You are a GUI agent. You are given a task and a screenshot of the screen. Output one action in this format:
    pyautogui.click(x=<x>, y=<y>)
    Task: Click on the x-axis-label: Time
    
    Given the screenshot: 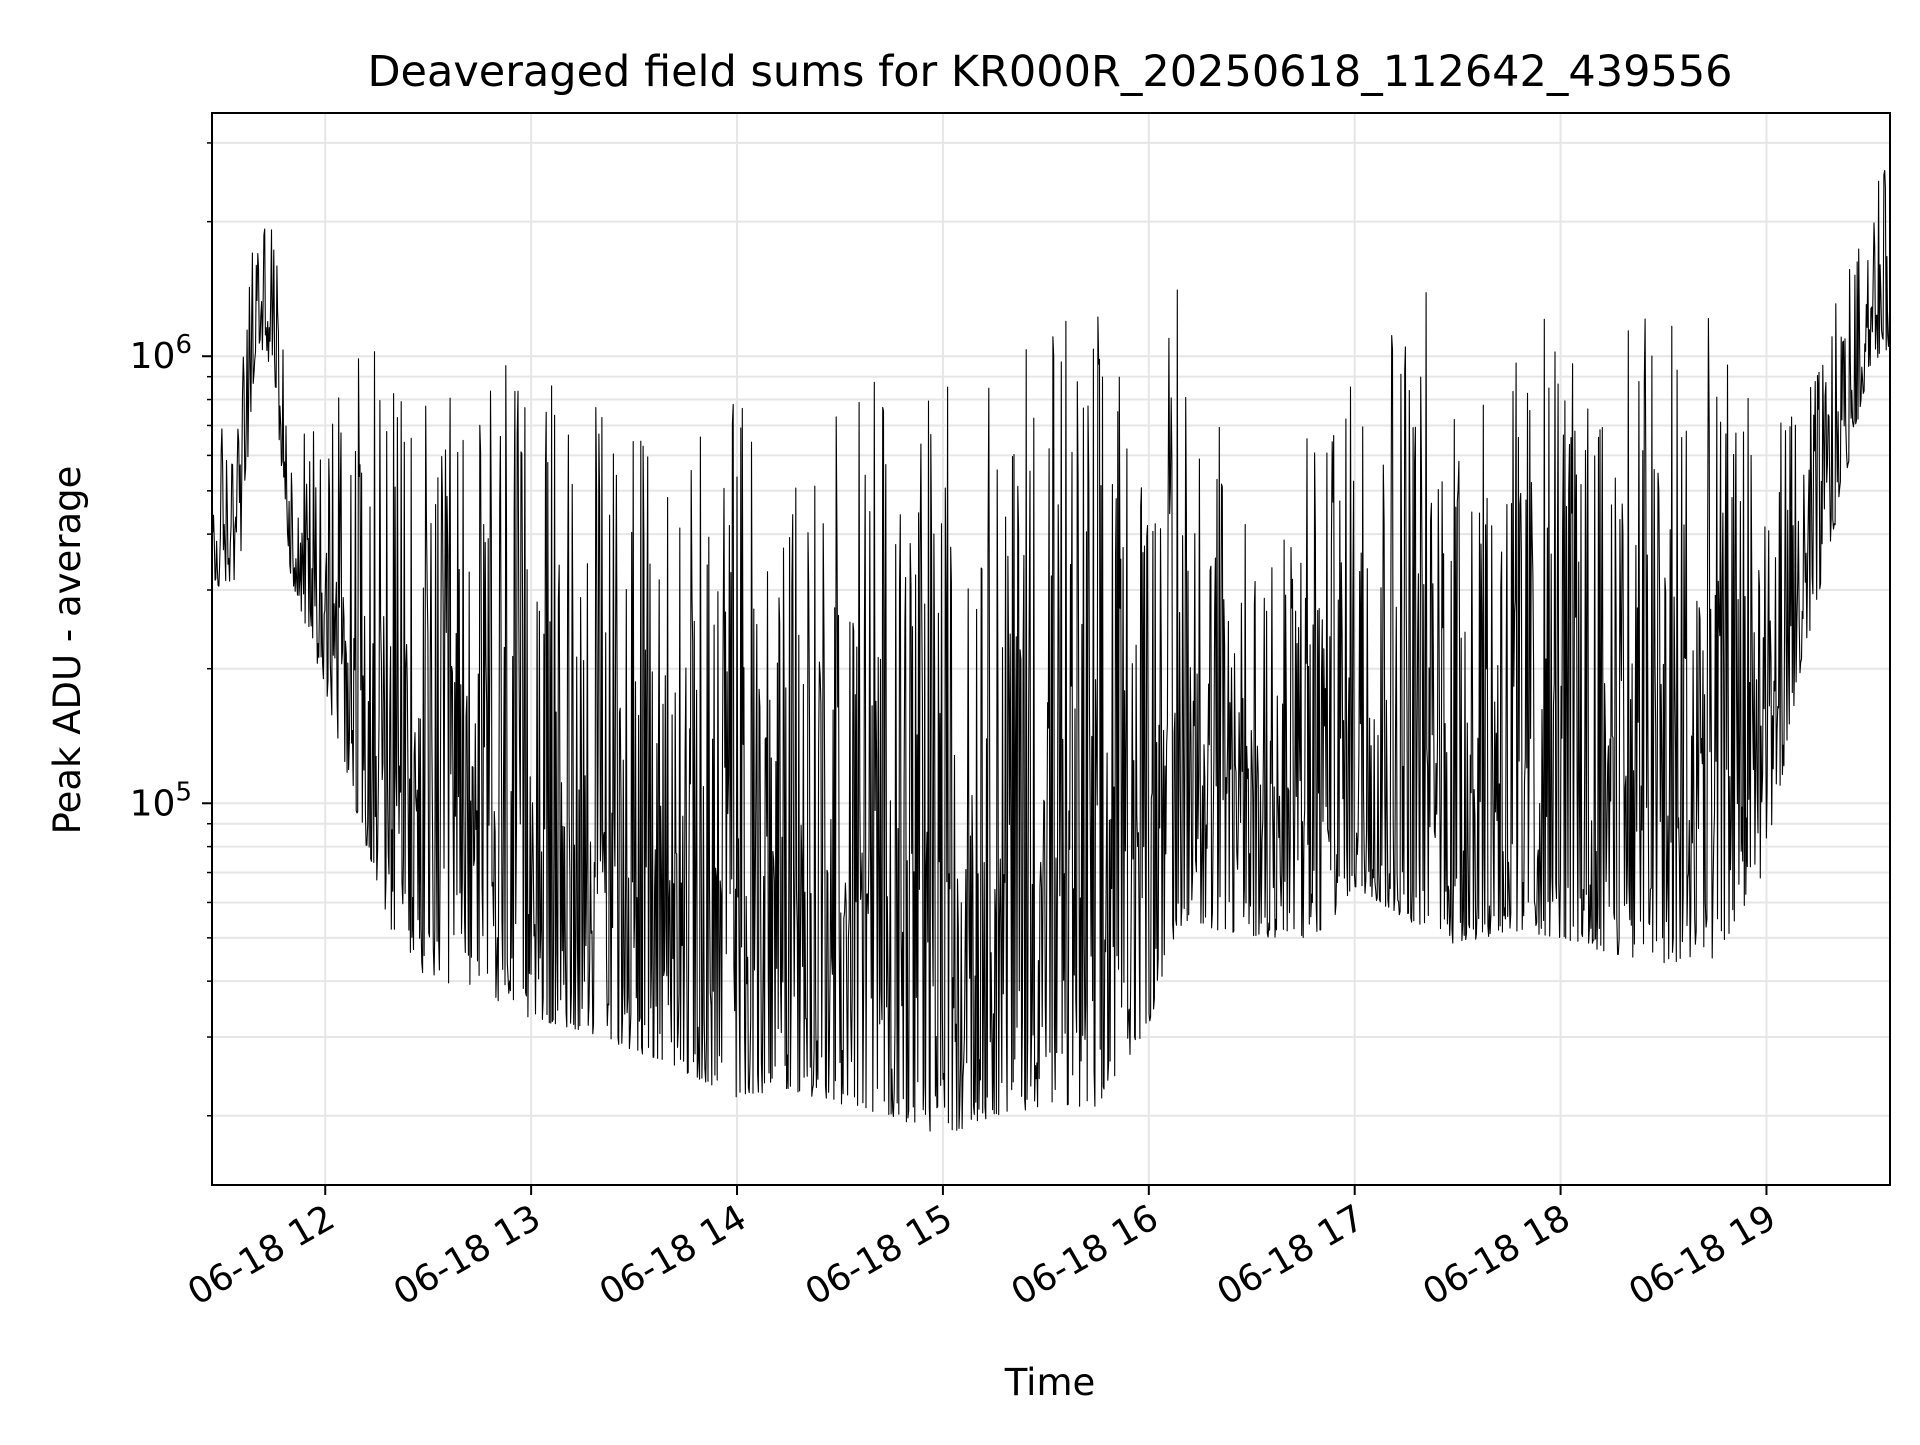 What is the action you would take?
    pyautogui.click(x=1050, y=1382)
    